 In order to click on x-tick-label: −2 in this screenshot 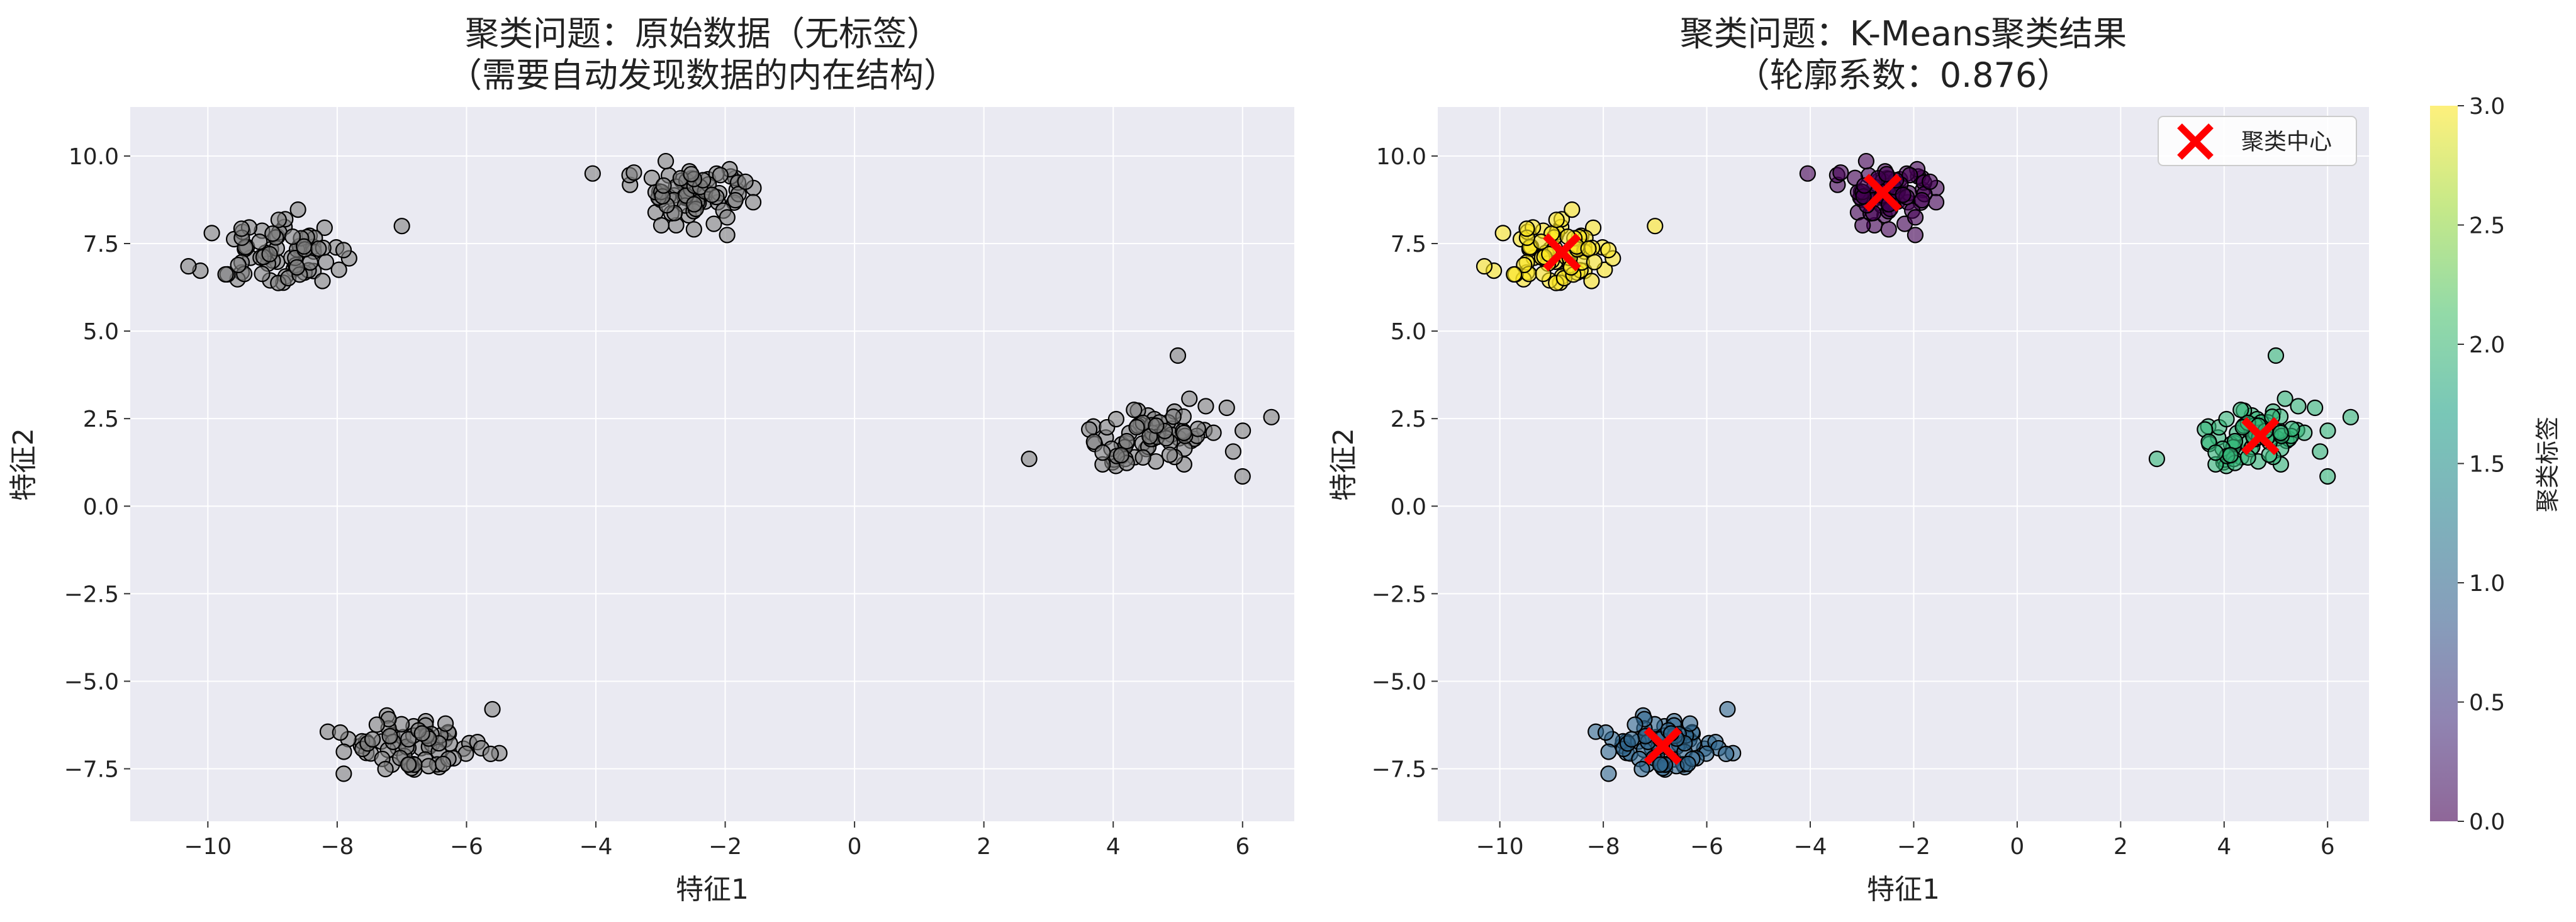, I will do `click(1913, 847)`.